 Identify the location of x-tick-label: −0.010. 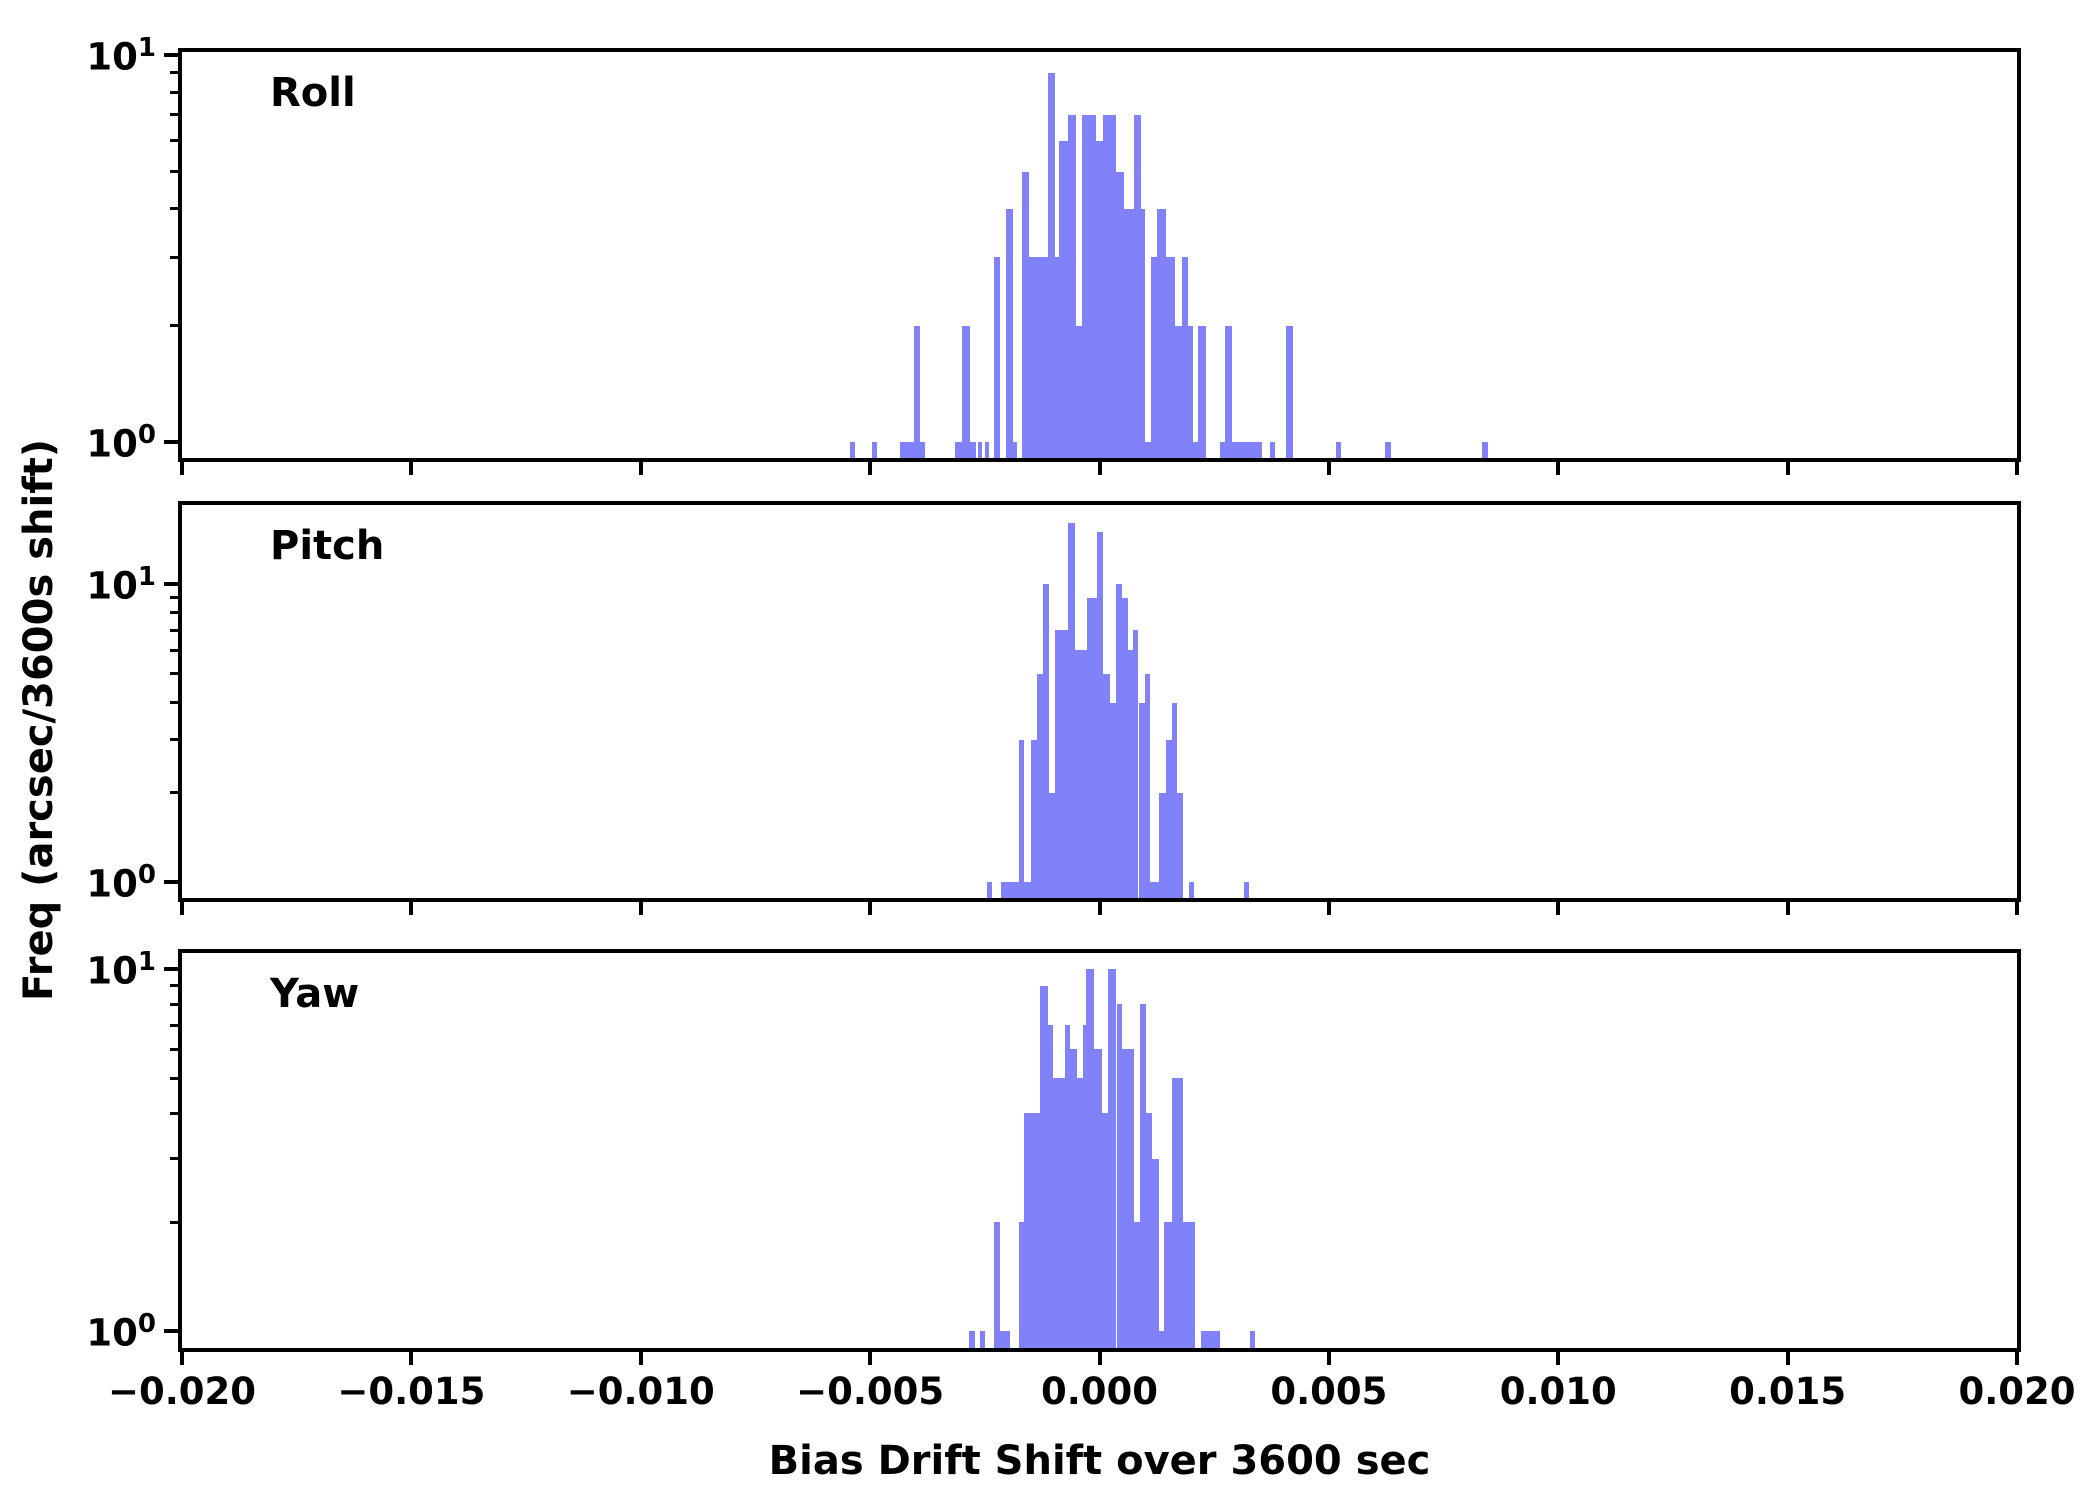
(640, 1391).